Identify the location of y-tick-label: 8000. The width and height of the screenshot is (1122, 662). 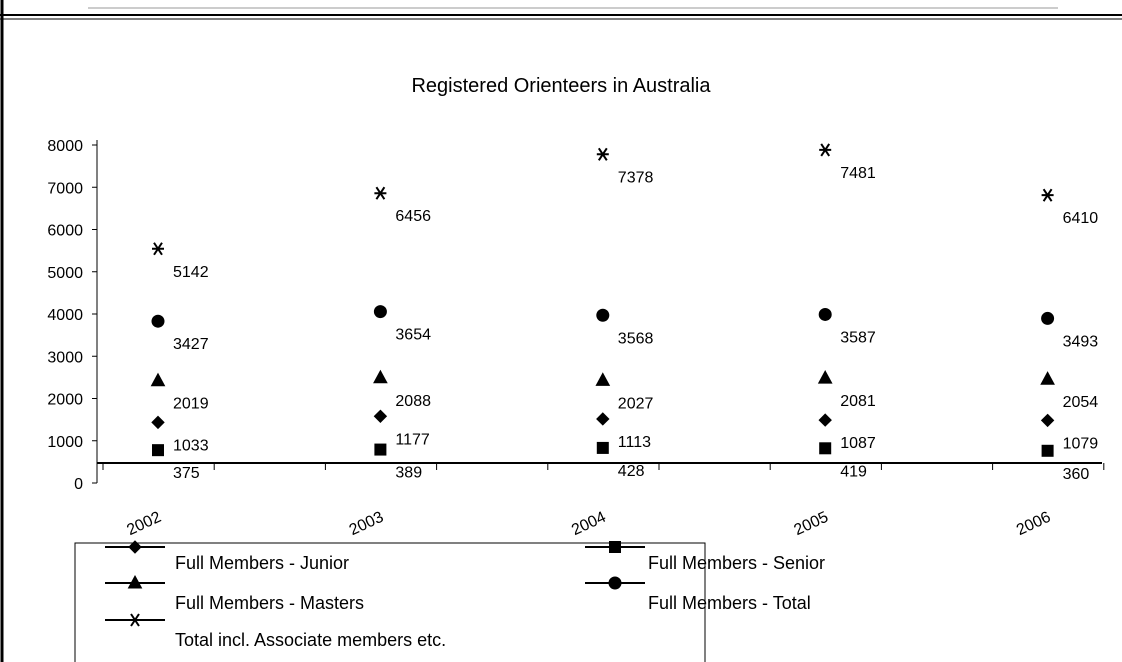
(65, 146).